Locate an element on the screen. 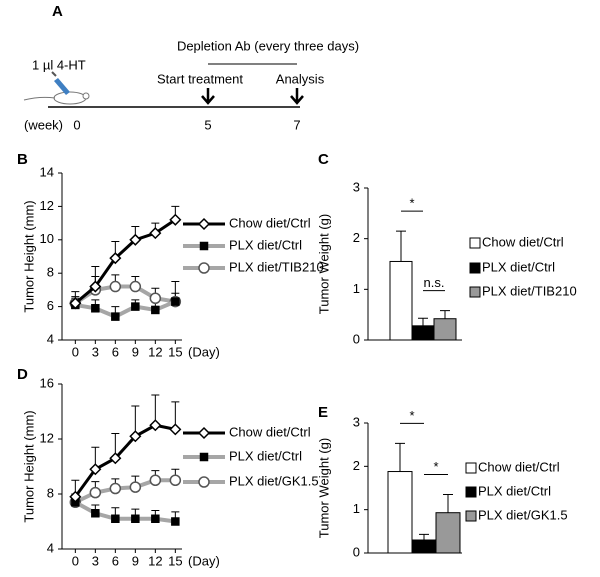  y-tick-label: 16 is located at coordinates (47, 382).